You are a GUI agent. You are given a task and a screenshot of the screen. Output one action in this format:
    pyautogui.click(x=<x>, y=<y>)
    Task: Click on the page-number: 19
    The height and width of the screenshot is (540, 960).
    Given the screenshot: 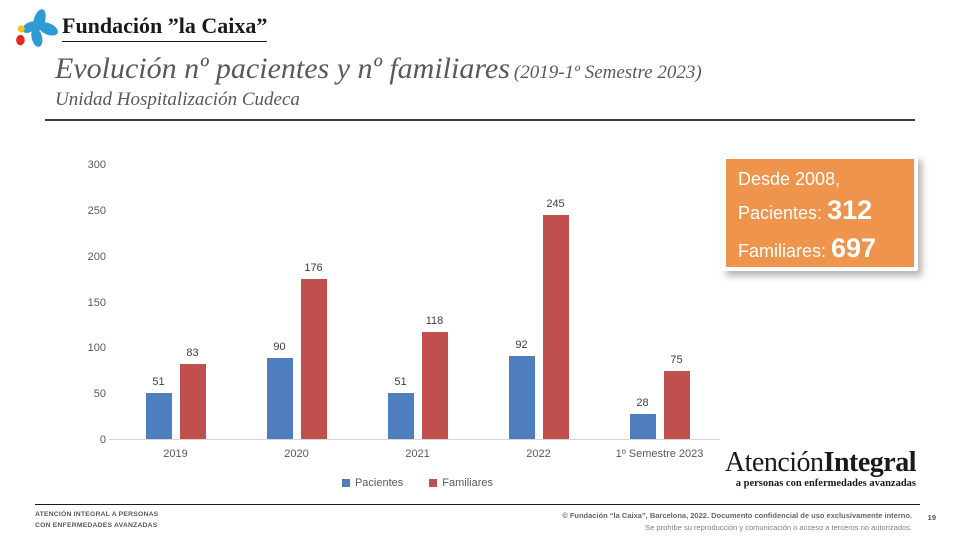 What is the action you would take?
    pyautogui.click(x=931, y=517)
    